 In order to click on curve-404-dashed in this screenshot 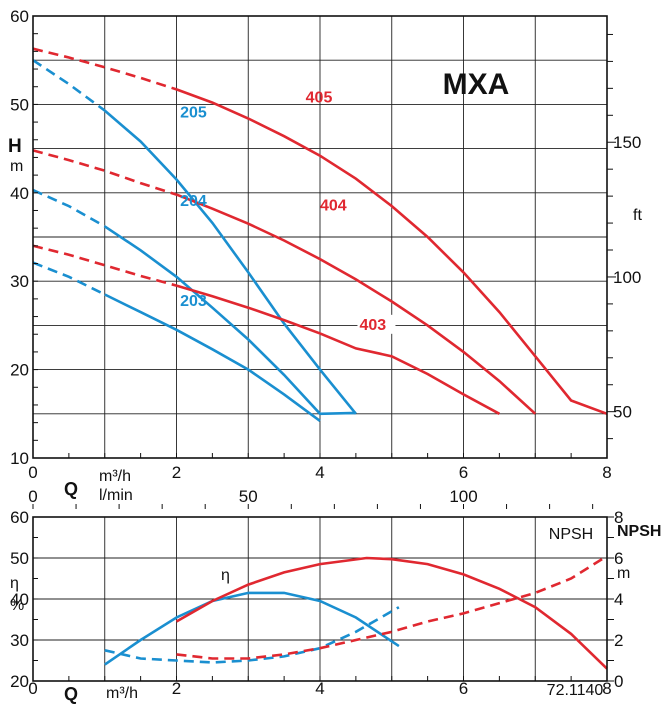, I will do `click(104, 172)`.